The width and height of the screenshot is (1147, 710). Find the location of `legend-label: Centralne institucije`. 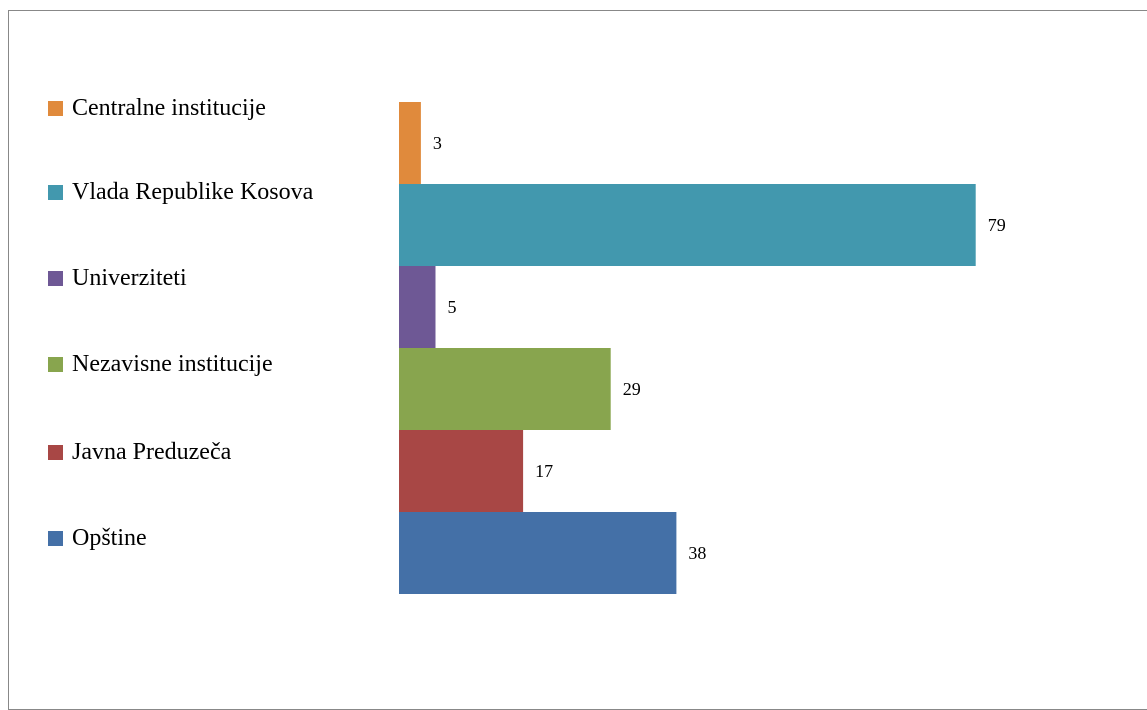

legend-label: Centralne institucije is located at coordinates (169, 108).